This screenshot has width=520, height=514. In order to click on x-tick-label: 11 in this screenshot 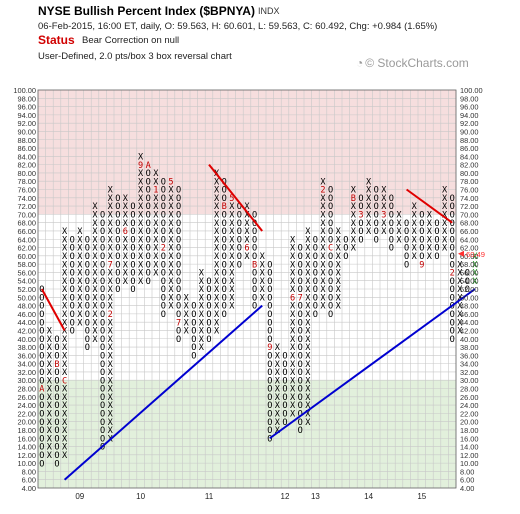, I will do `click(209, 496)`.